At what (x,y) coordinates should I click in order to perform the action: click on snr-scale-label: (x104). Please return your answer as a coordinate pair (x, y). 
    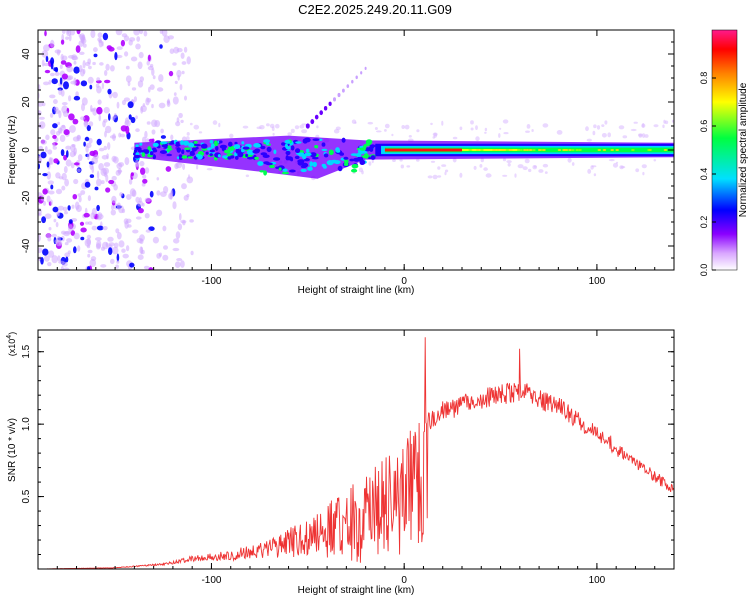
    Looking at the image, I should click on (11, 344).